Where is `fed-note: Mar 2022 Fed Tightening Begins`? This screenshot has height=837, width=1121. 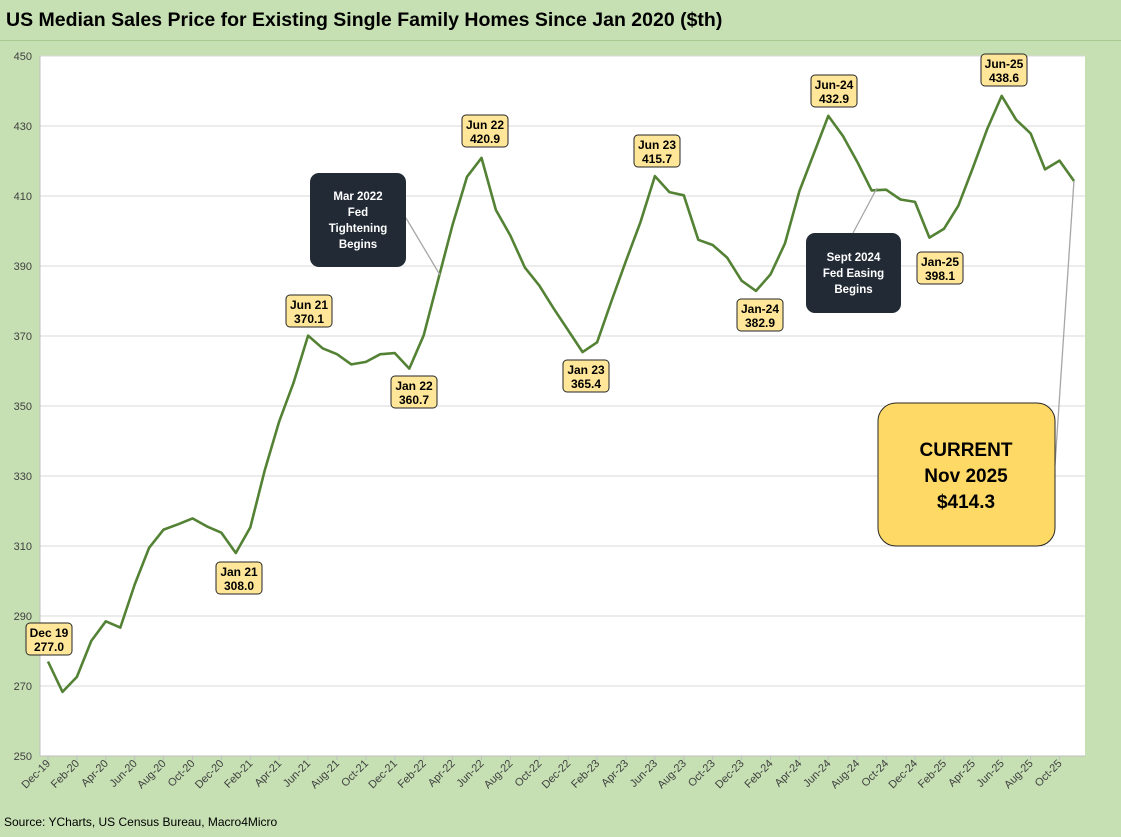 fed-note: Mar 2022 Fed Tightening Begins is located at coordinates (358, 220).